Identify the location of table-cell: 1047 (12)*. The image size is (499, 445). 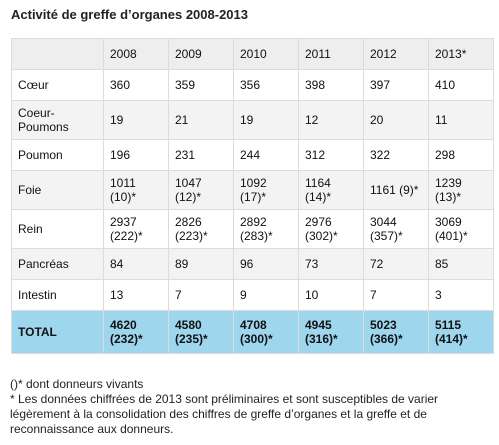
(201, 190).